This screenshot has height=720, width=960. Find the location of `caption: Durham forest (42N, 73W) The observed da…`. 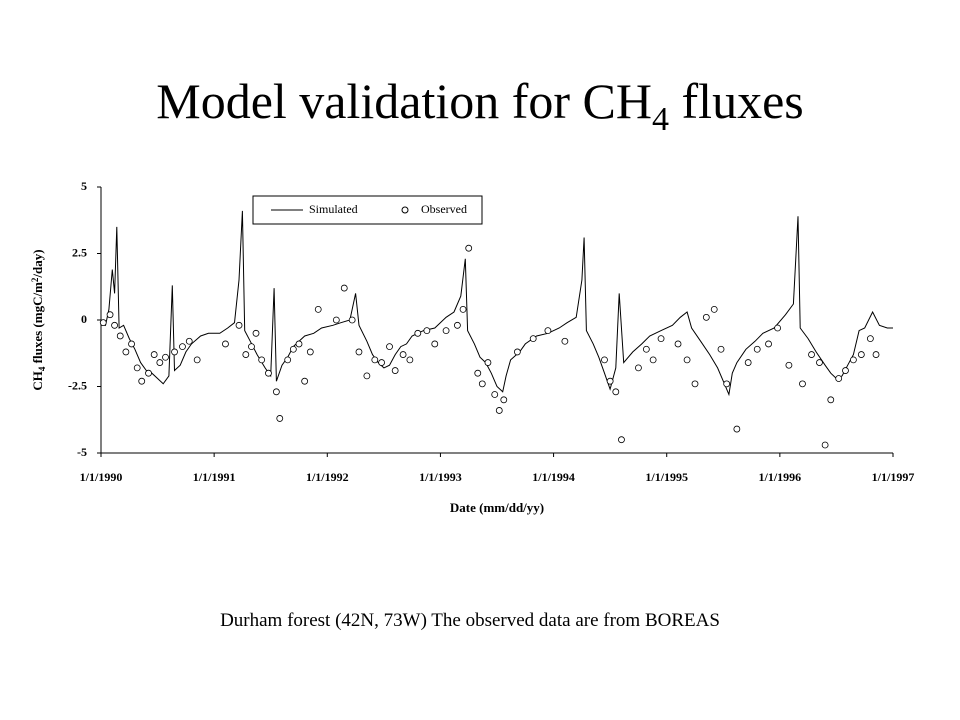

caption: Durham forest (42N, 73W) The observed da… is located at coordinates (470, 620).